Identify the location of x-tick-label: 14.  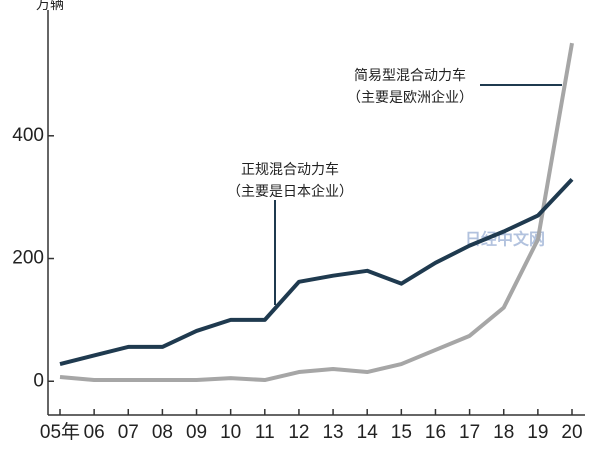
(368, 432).